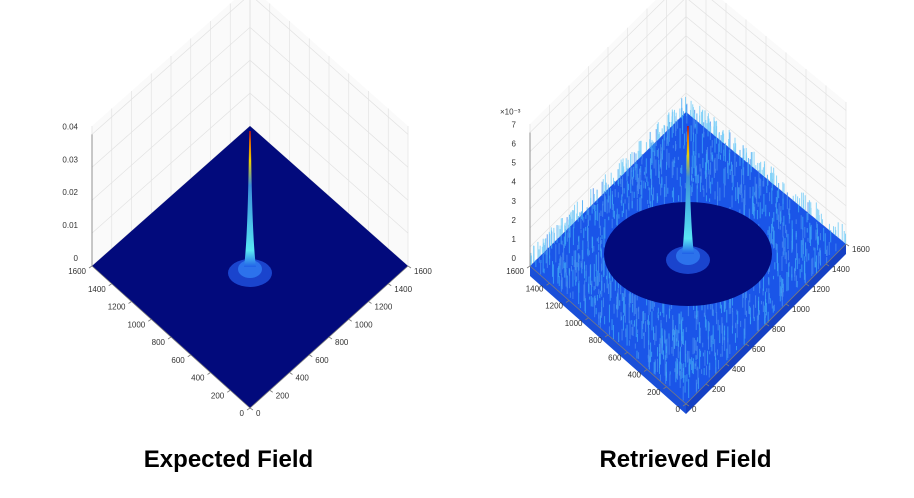 This screenshot has height=498, width=914. Describe the element at coordinates (608, 340) in the screenshot. I see `surface-side-left` at that location.